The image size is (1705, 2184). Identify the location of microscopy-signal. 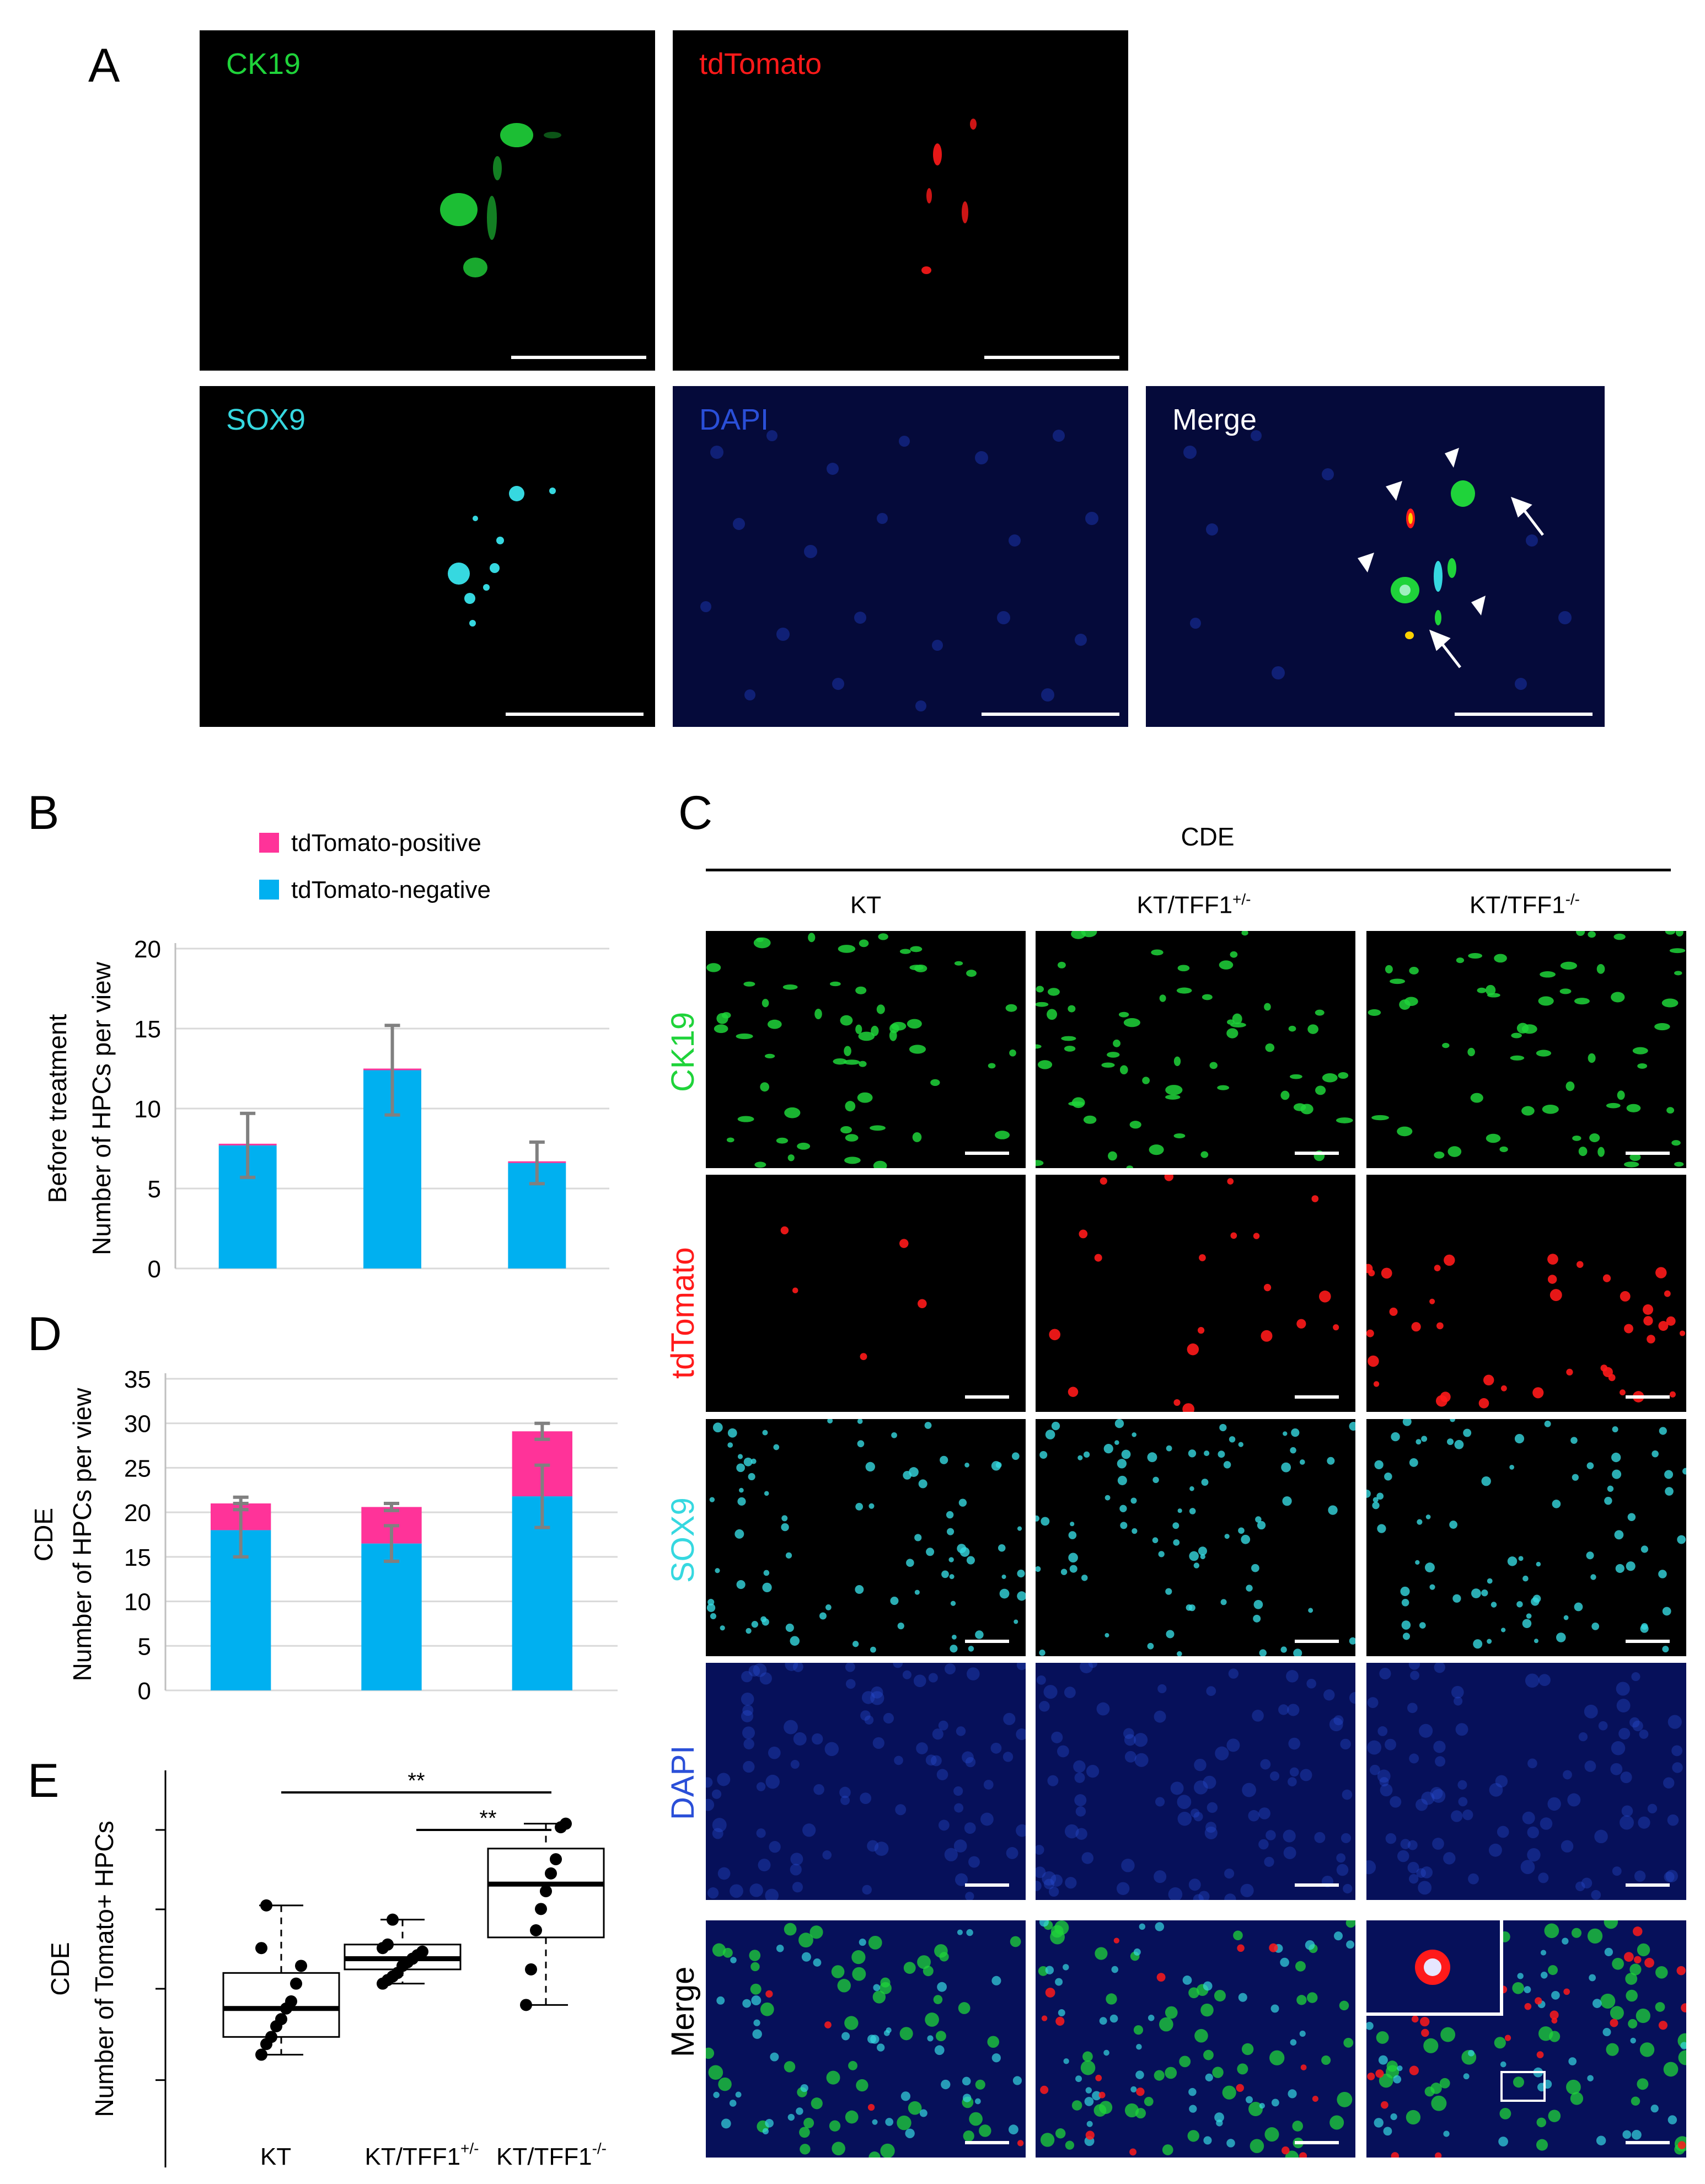
(1526, 1331).